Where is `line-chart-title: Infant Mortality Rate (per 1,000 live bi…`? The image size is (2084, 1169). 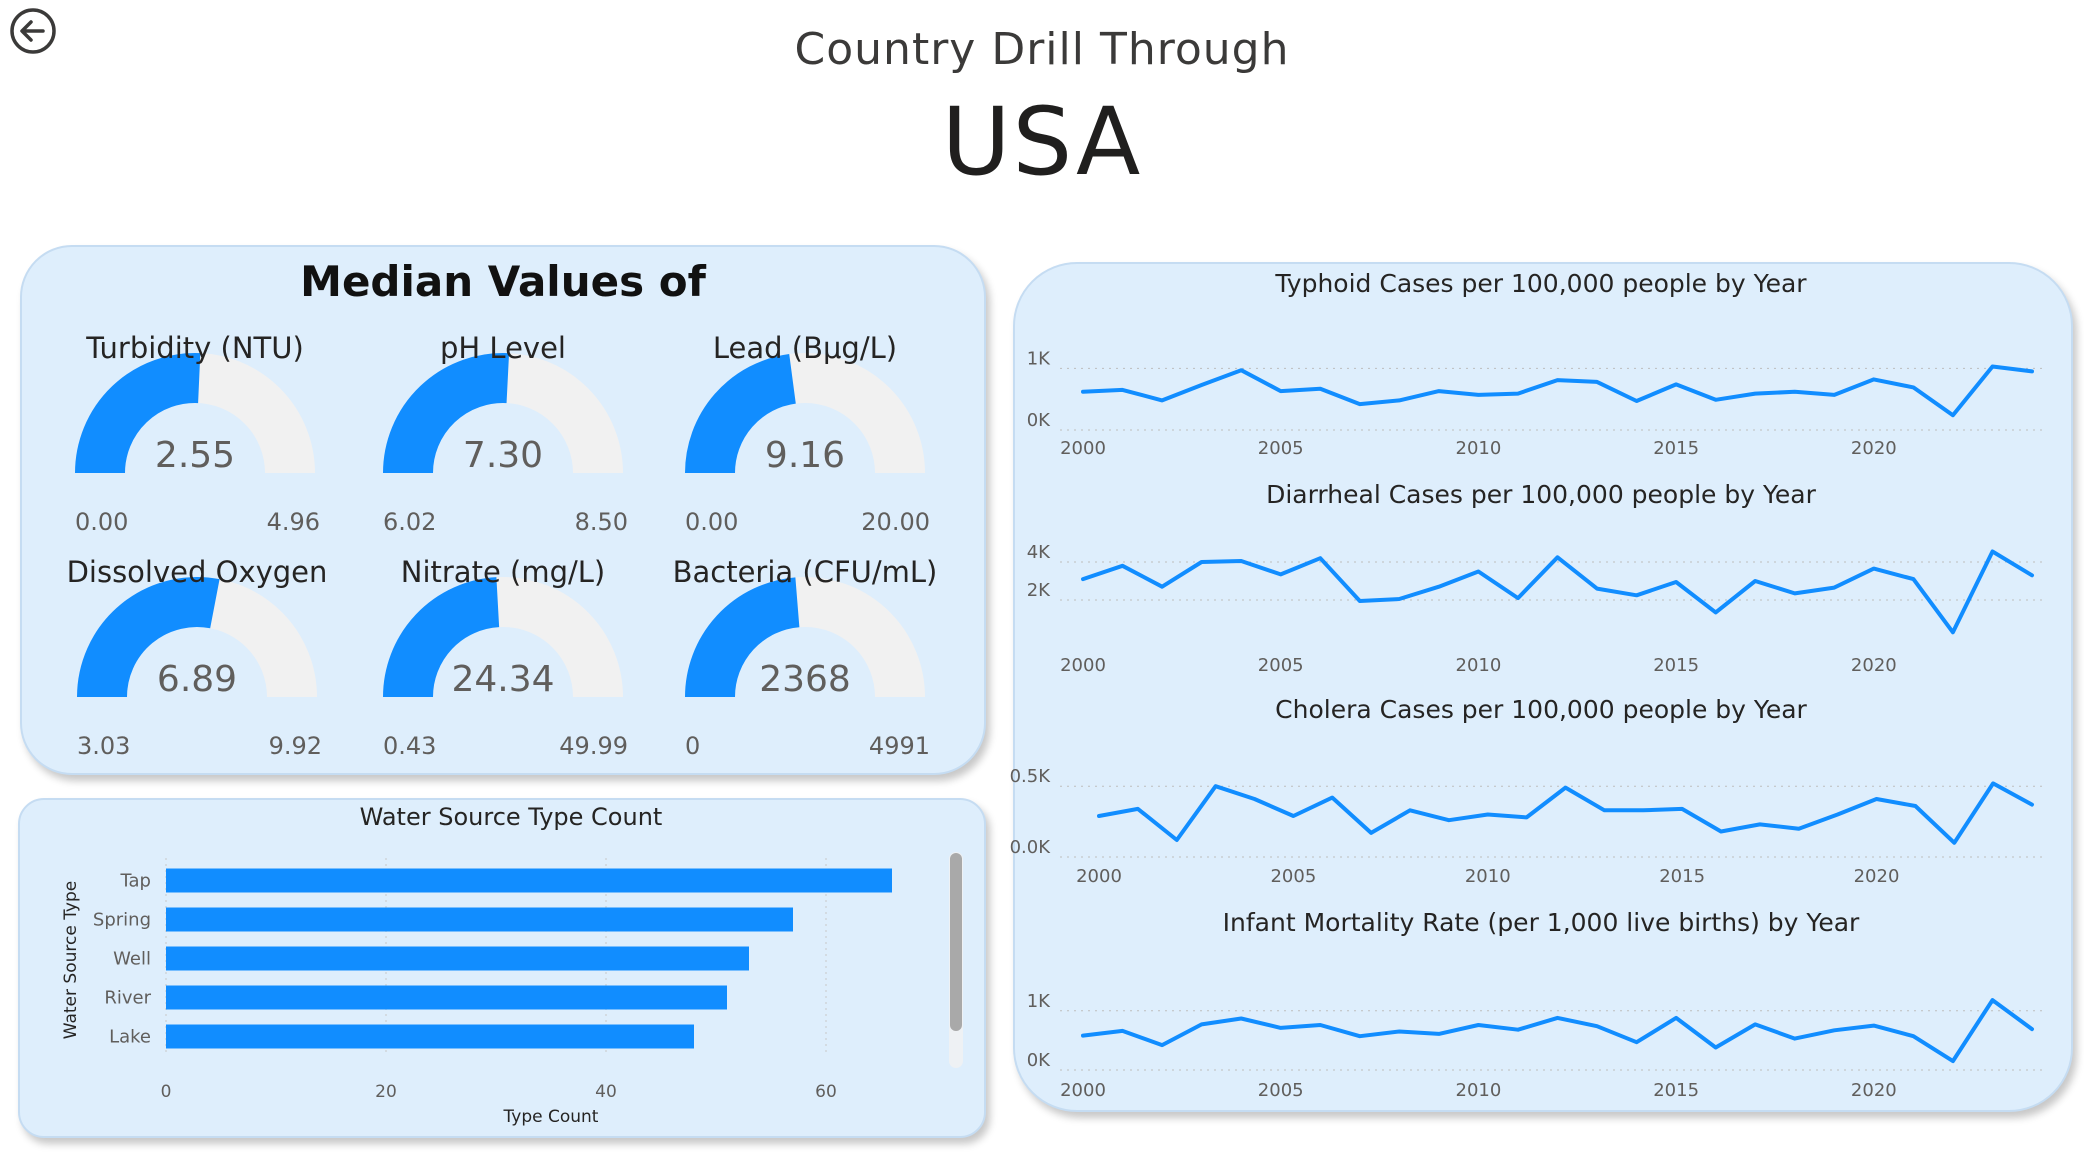
line-chart-title: Infant Mortality Rate (per 1,000 live bi… is located at coordinates (1541, 922).